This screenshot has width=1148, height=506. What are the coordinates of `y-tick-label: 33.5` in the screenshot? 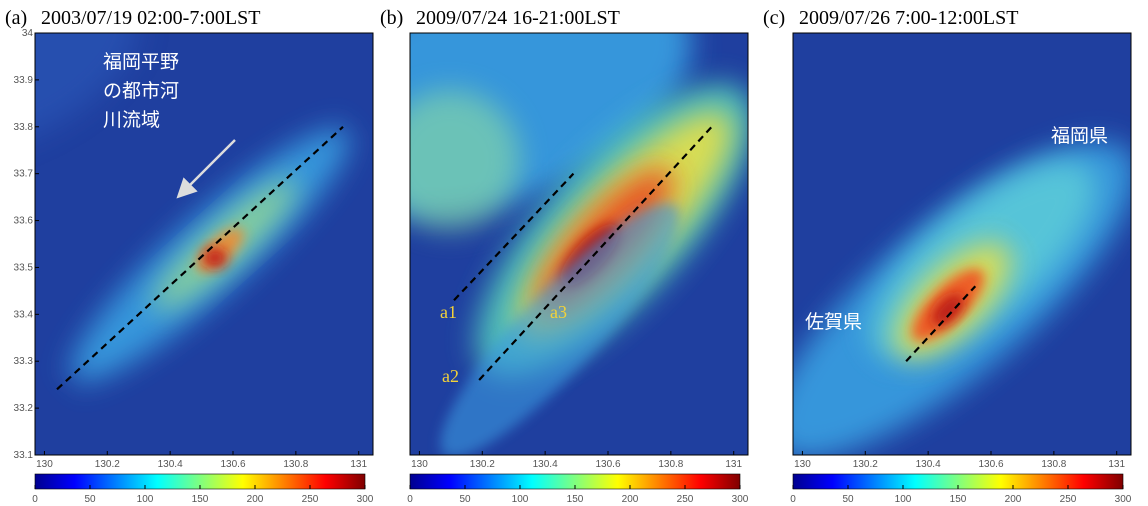 It's located at (24, 267).